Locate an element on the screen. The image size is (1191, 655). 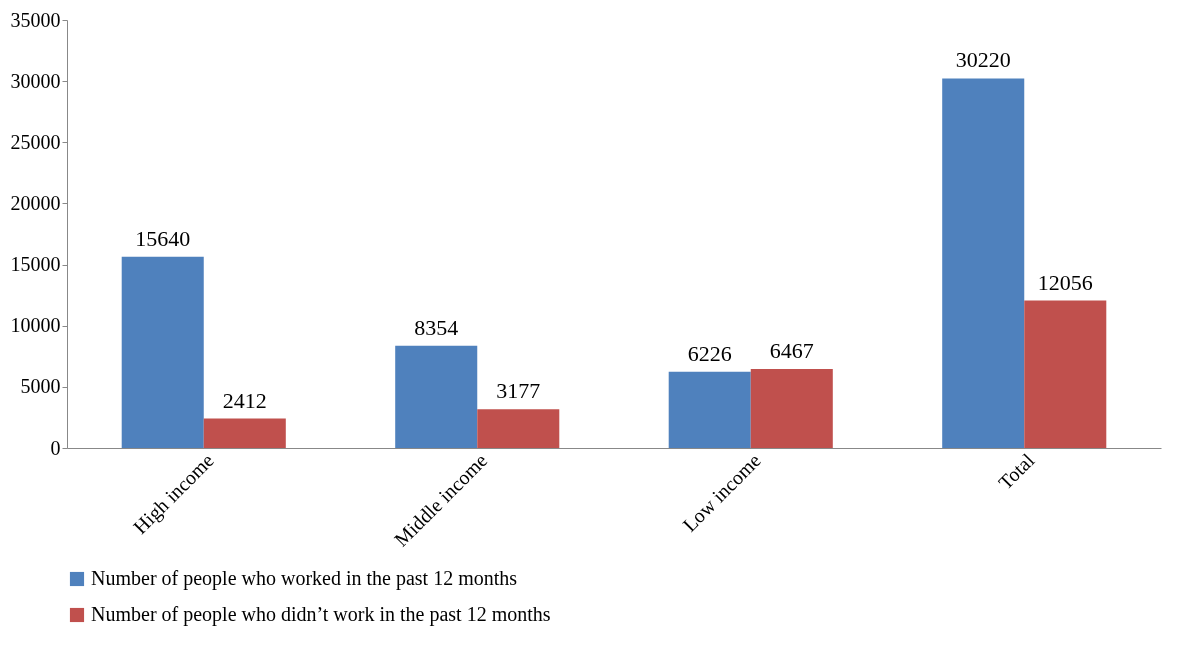
data-label: 8354 is located at coordinates (436, 327).